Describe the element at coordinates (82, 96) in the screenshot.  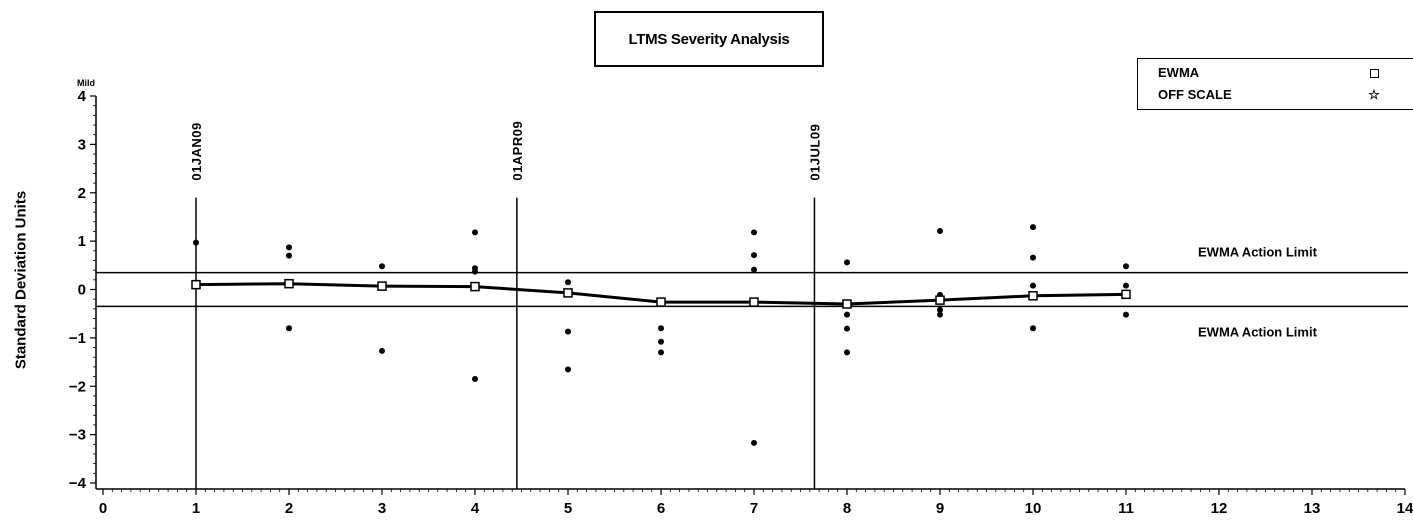
I see `y-tick-label: 4` at that location.